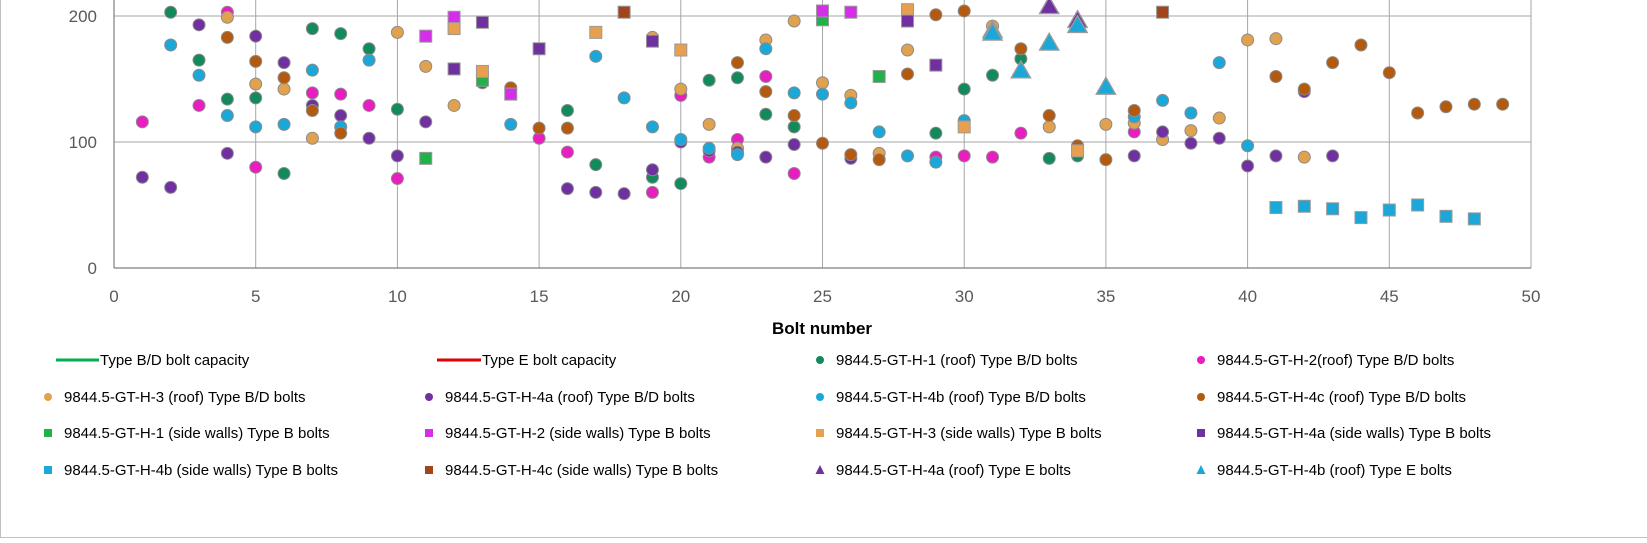 This screenshot has height=543, width=1647. I want to click on legend-item: 9844.5-GT-H-4b (roof) Type E bolts, so click(1324, 470).